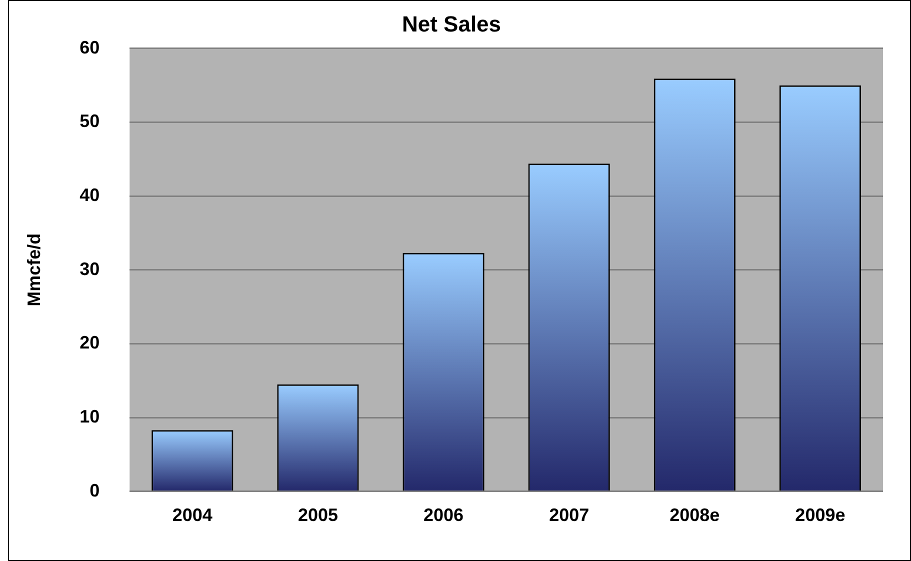  What do you see at coordinates (695, 515) in the screenshot?
I see `x-tick-label: 2008e` at bounding box center [695, 515].